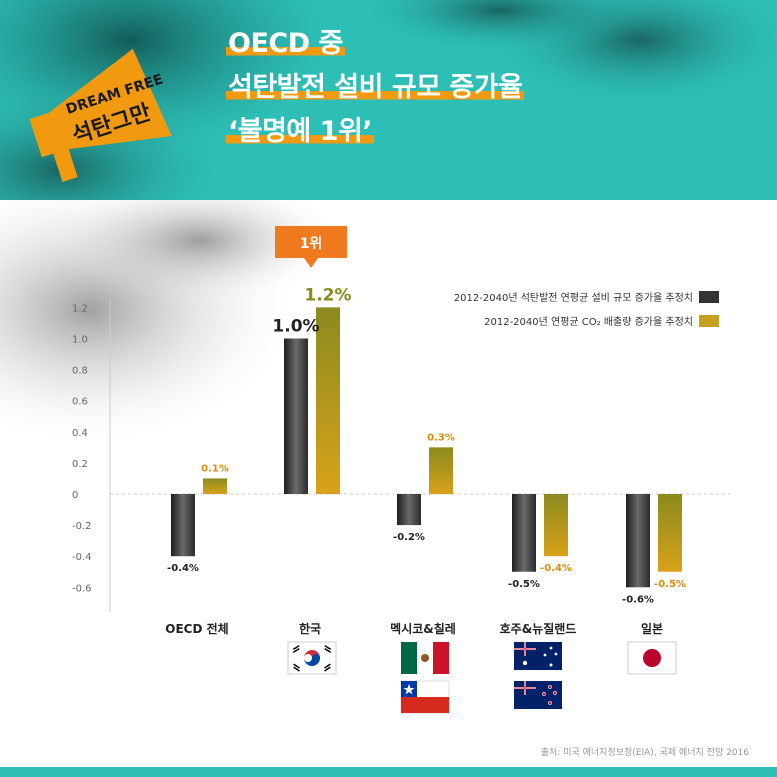 Image resolution: width=777 pixels, height=777 pixels. I want to click on legend-label-1: 2012-2040년 연평균 CO₂ 배출량 증가율 추정치, so click(588, 322).